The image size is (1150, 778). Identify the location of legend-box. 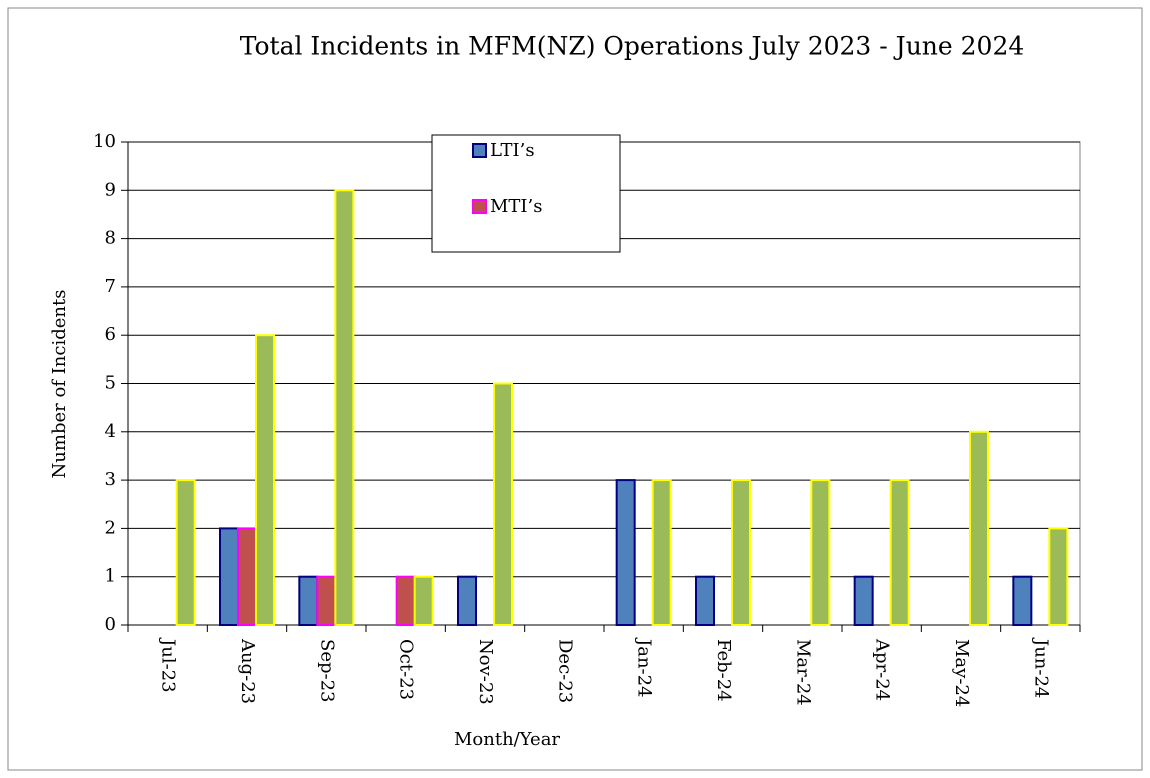
(526, 193).